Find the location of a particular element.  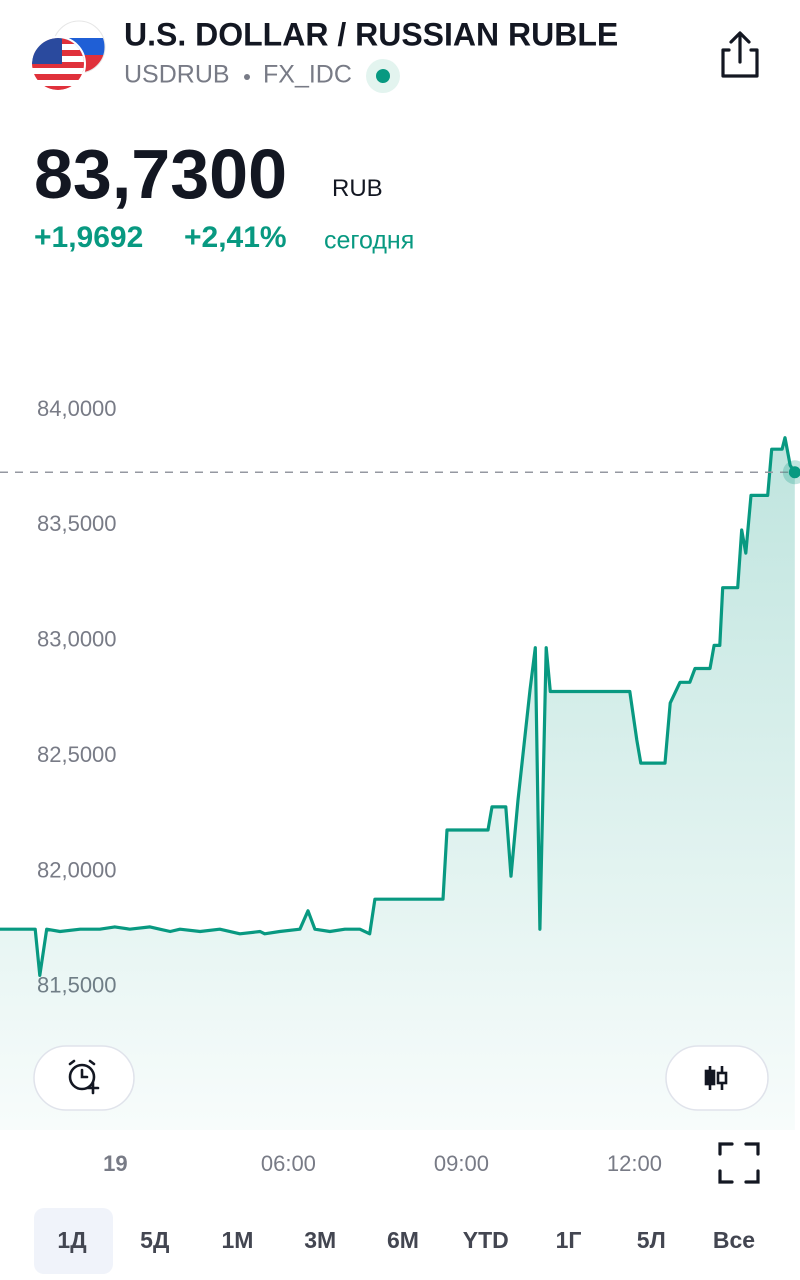

range-active-bg is located at coordinates (73, 1241).